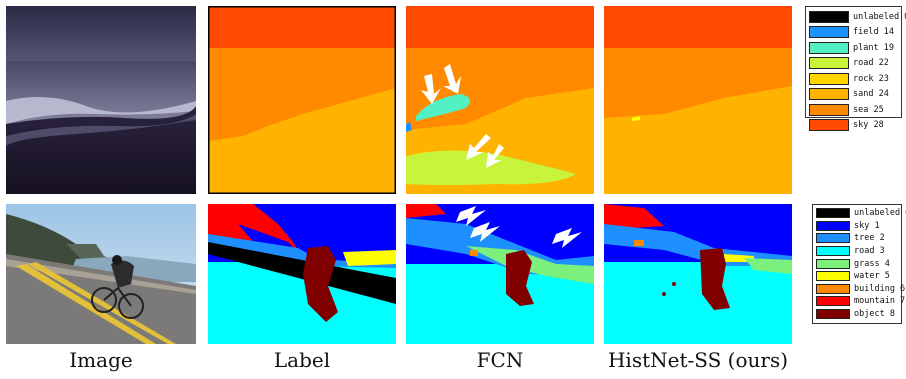 The width and height of the screenshot is (906, 379). I want to click on legend-label: field 14, so click(873, 32).